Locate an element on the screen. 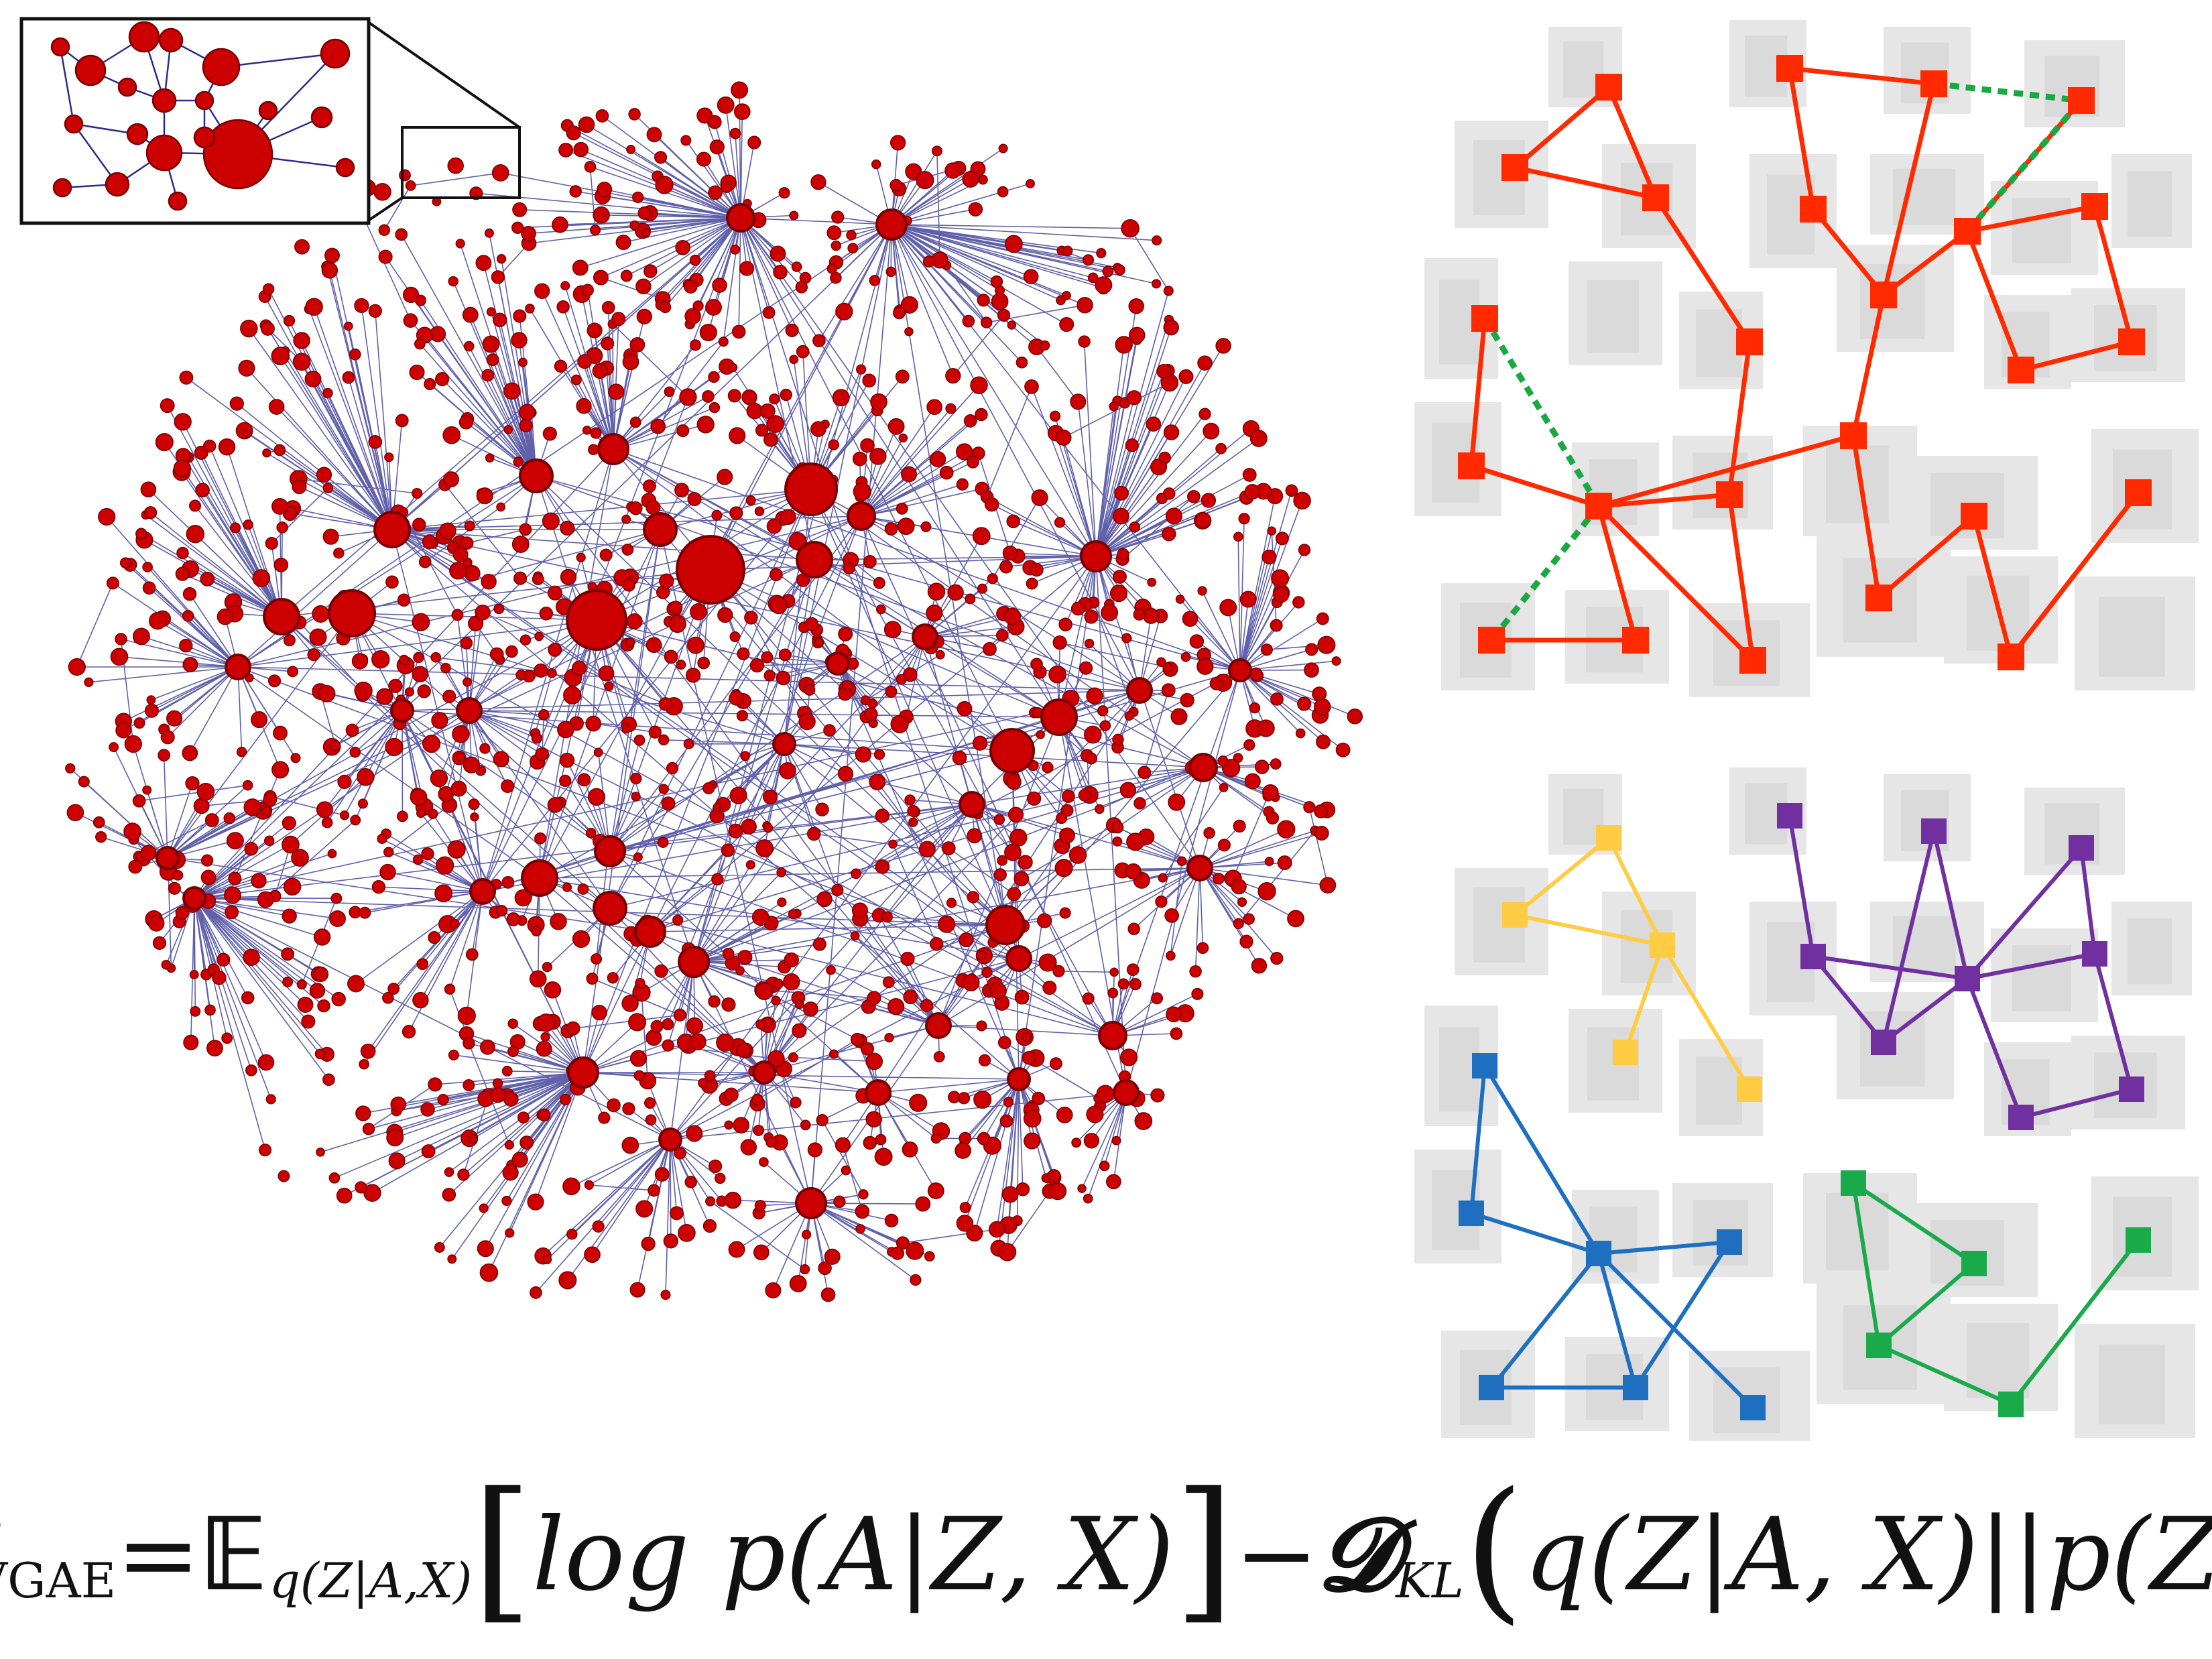 The image size is (2212, 1659). cluster-node is located at coordinates (2021, 1117).